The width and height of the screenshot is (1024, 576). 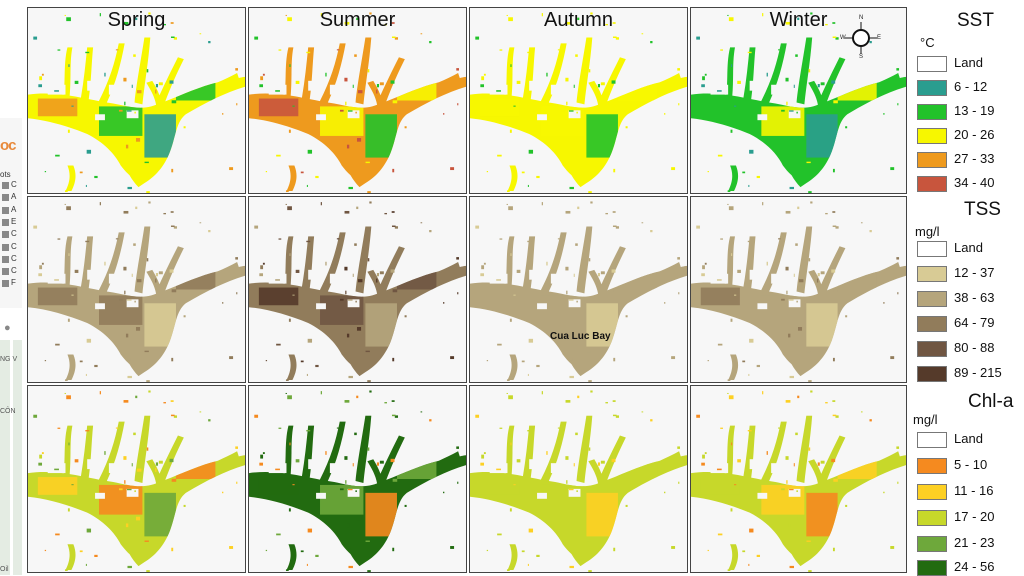 I want to click on map-panel-chla-summer, so click(x=357, y=479).